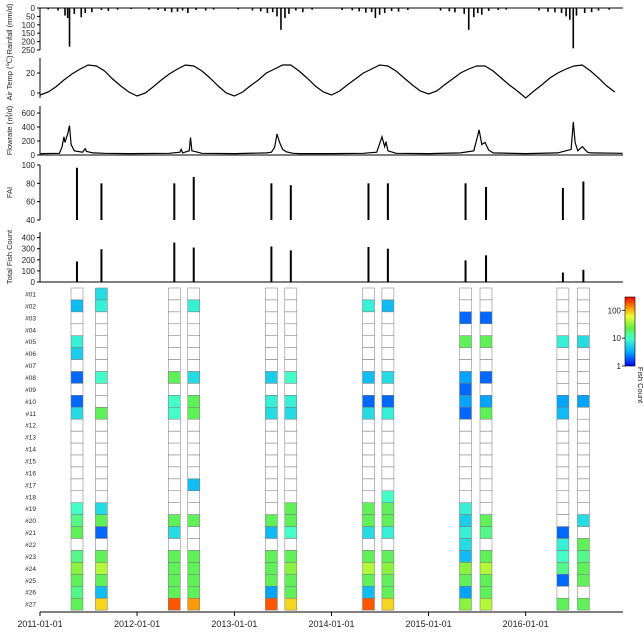  Describe the element at coordinates (30, 521) in the screenshot. I see `site-label: #20` at that location.